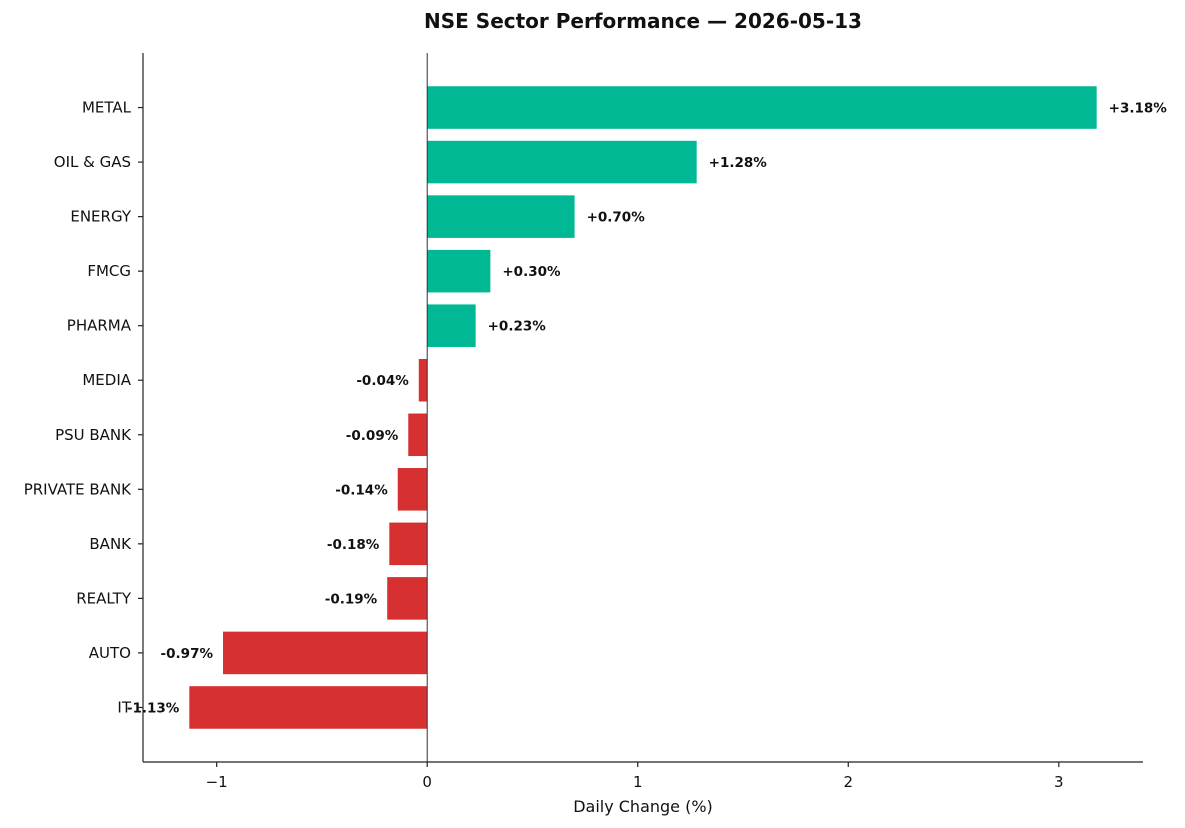 The width and height of the screenshot is (1185, 828). I want to click on bar-auto, so click(325, 653).